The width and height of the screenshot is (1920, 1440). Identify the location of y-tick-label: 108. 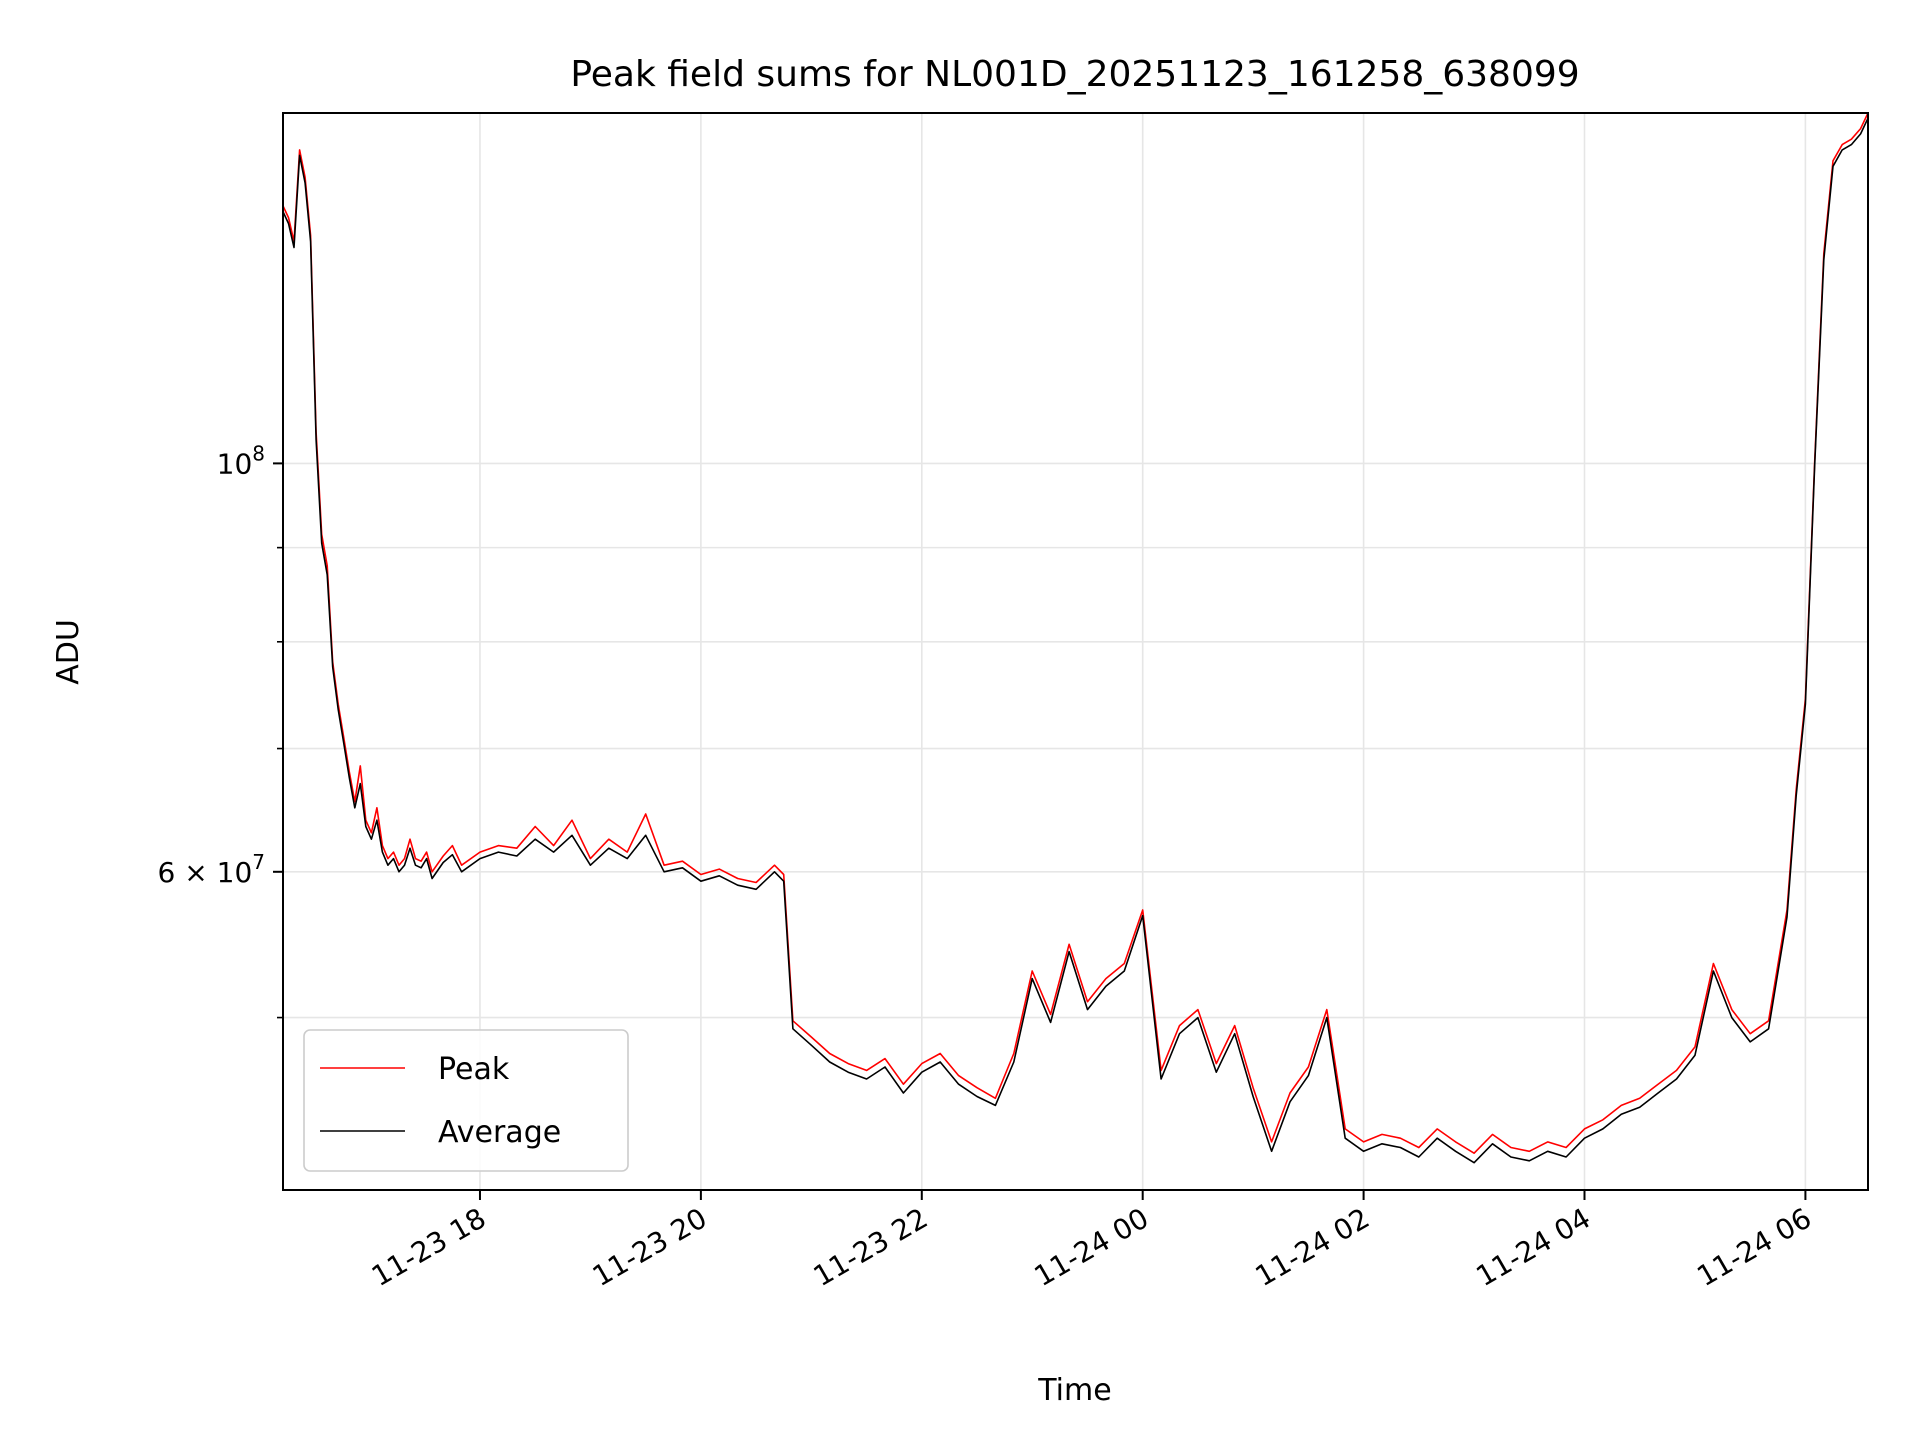
(241, 460).